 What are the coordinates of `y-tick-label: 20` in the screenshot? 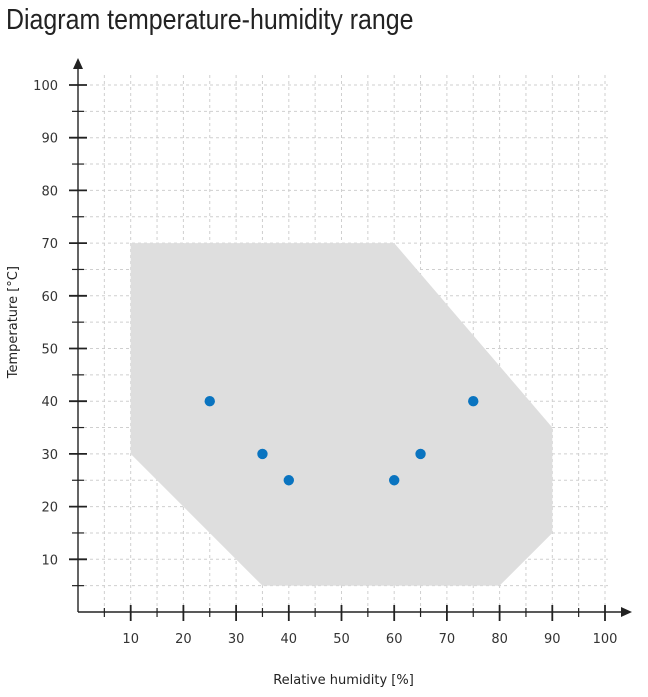 It's located at (49, 508).